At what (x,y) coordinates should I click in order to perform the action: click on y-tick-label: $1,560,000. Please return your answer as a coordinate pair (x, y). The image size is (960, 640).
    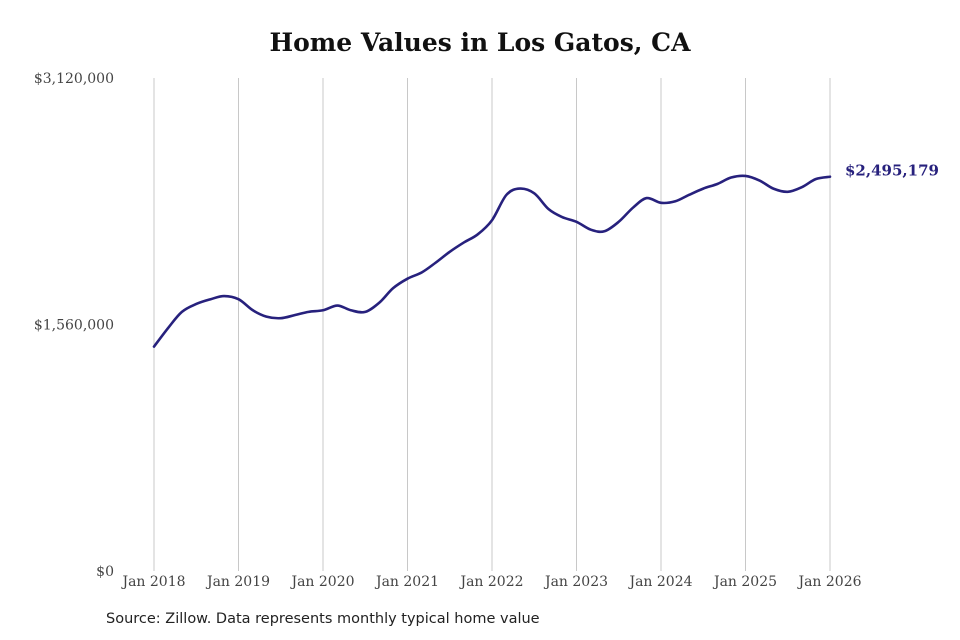
    Looking at the image, I should click on (74, 326).